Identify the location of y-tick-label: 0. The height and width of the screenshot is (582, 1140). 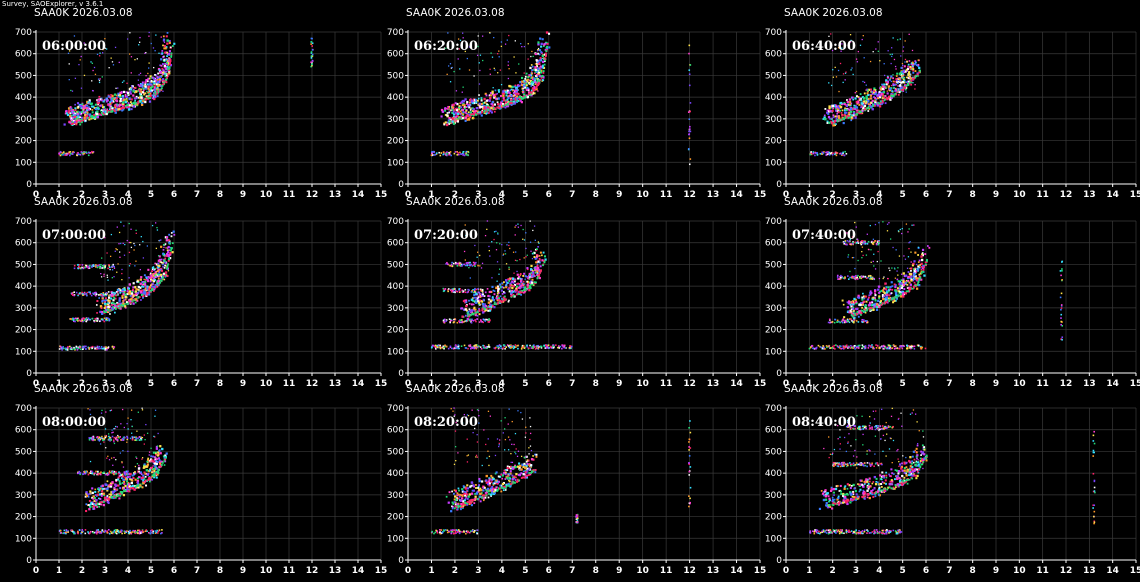
(401, 374).